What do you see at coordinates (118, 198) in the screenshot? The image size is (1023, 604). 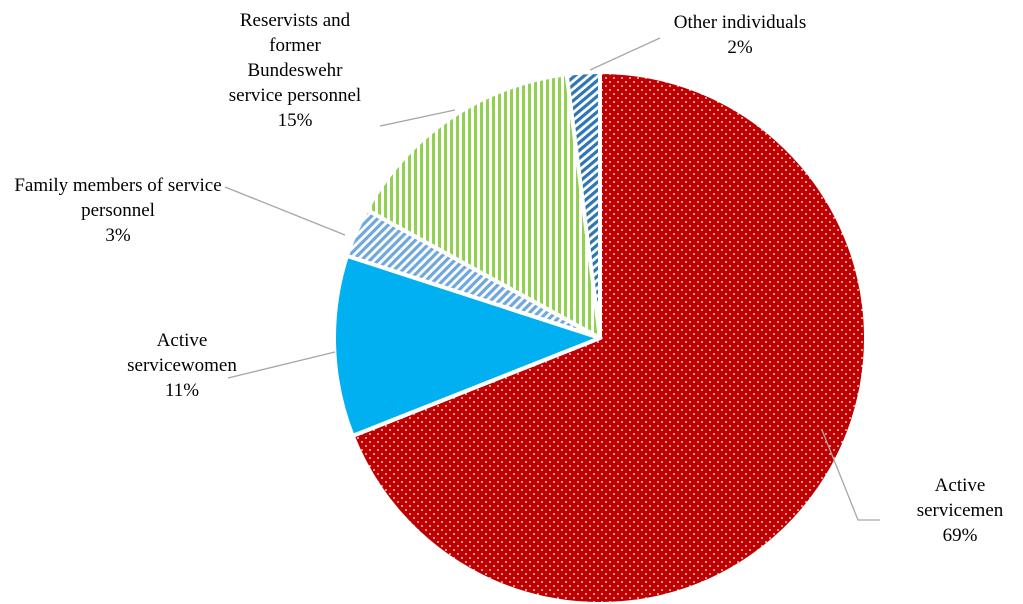 I see `category-name: Family members of service personnel` at bounding box center [118, 198].